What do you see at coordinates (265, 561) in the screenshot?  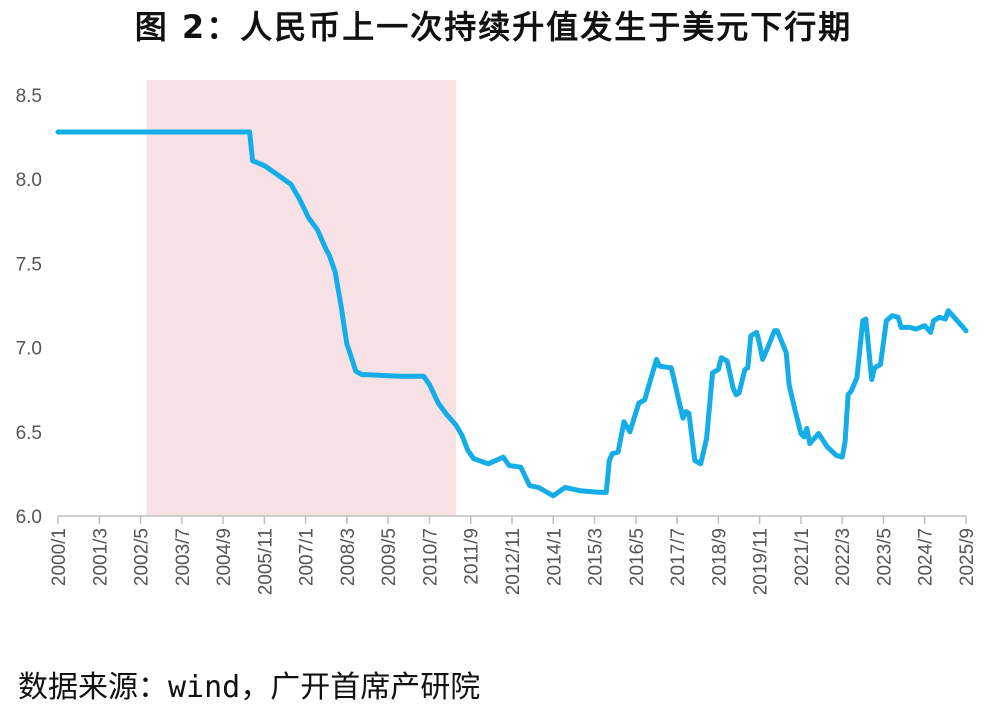 I see `x-tick-label: 2005/11` at bounding box center [265, 561].